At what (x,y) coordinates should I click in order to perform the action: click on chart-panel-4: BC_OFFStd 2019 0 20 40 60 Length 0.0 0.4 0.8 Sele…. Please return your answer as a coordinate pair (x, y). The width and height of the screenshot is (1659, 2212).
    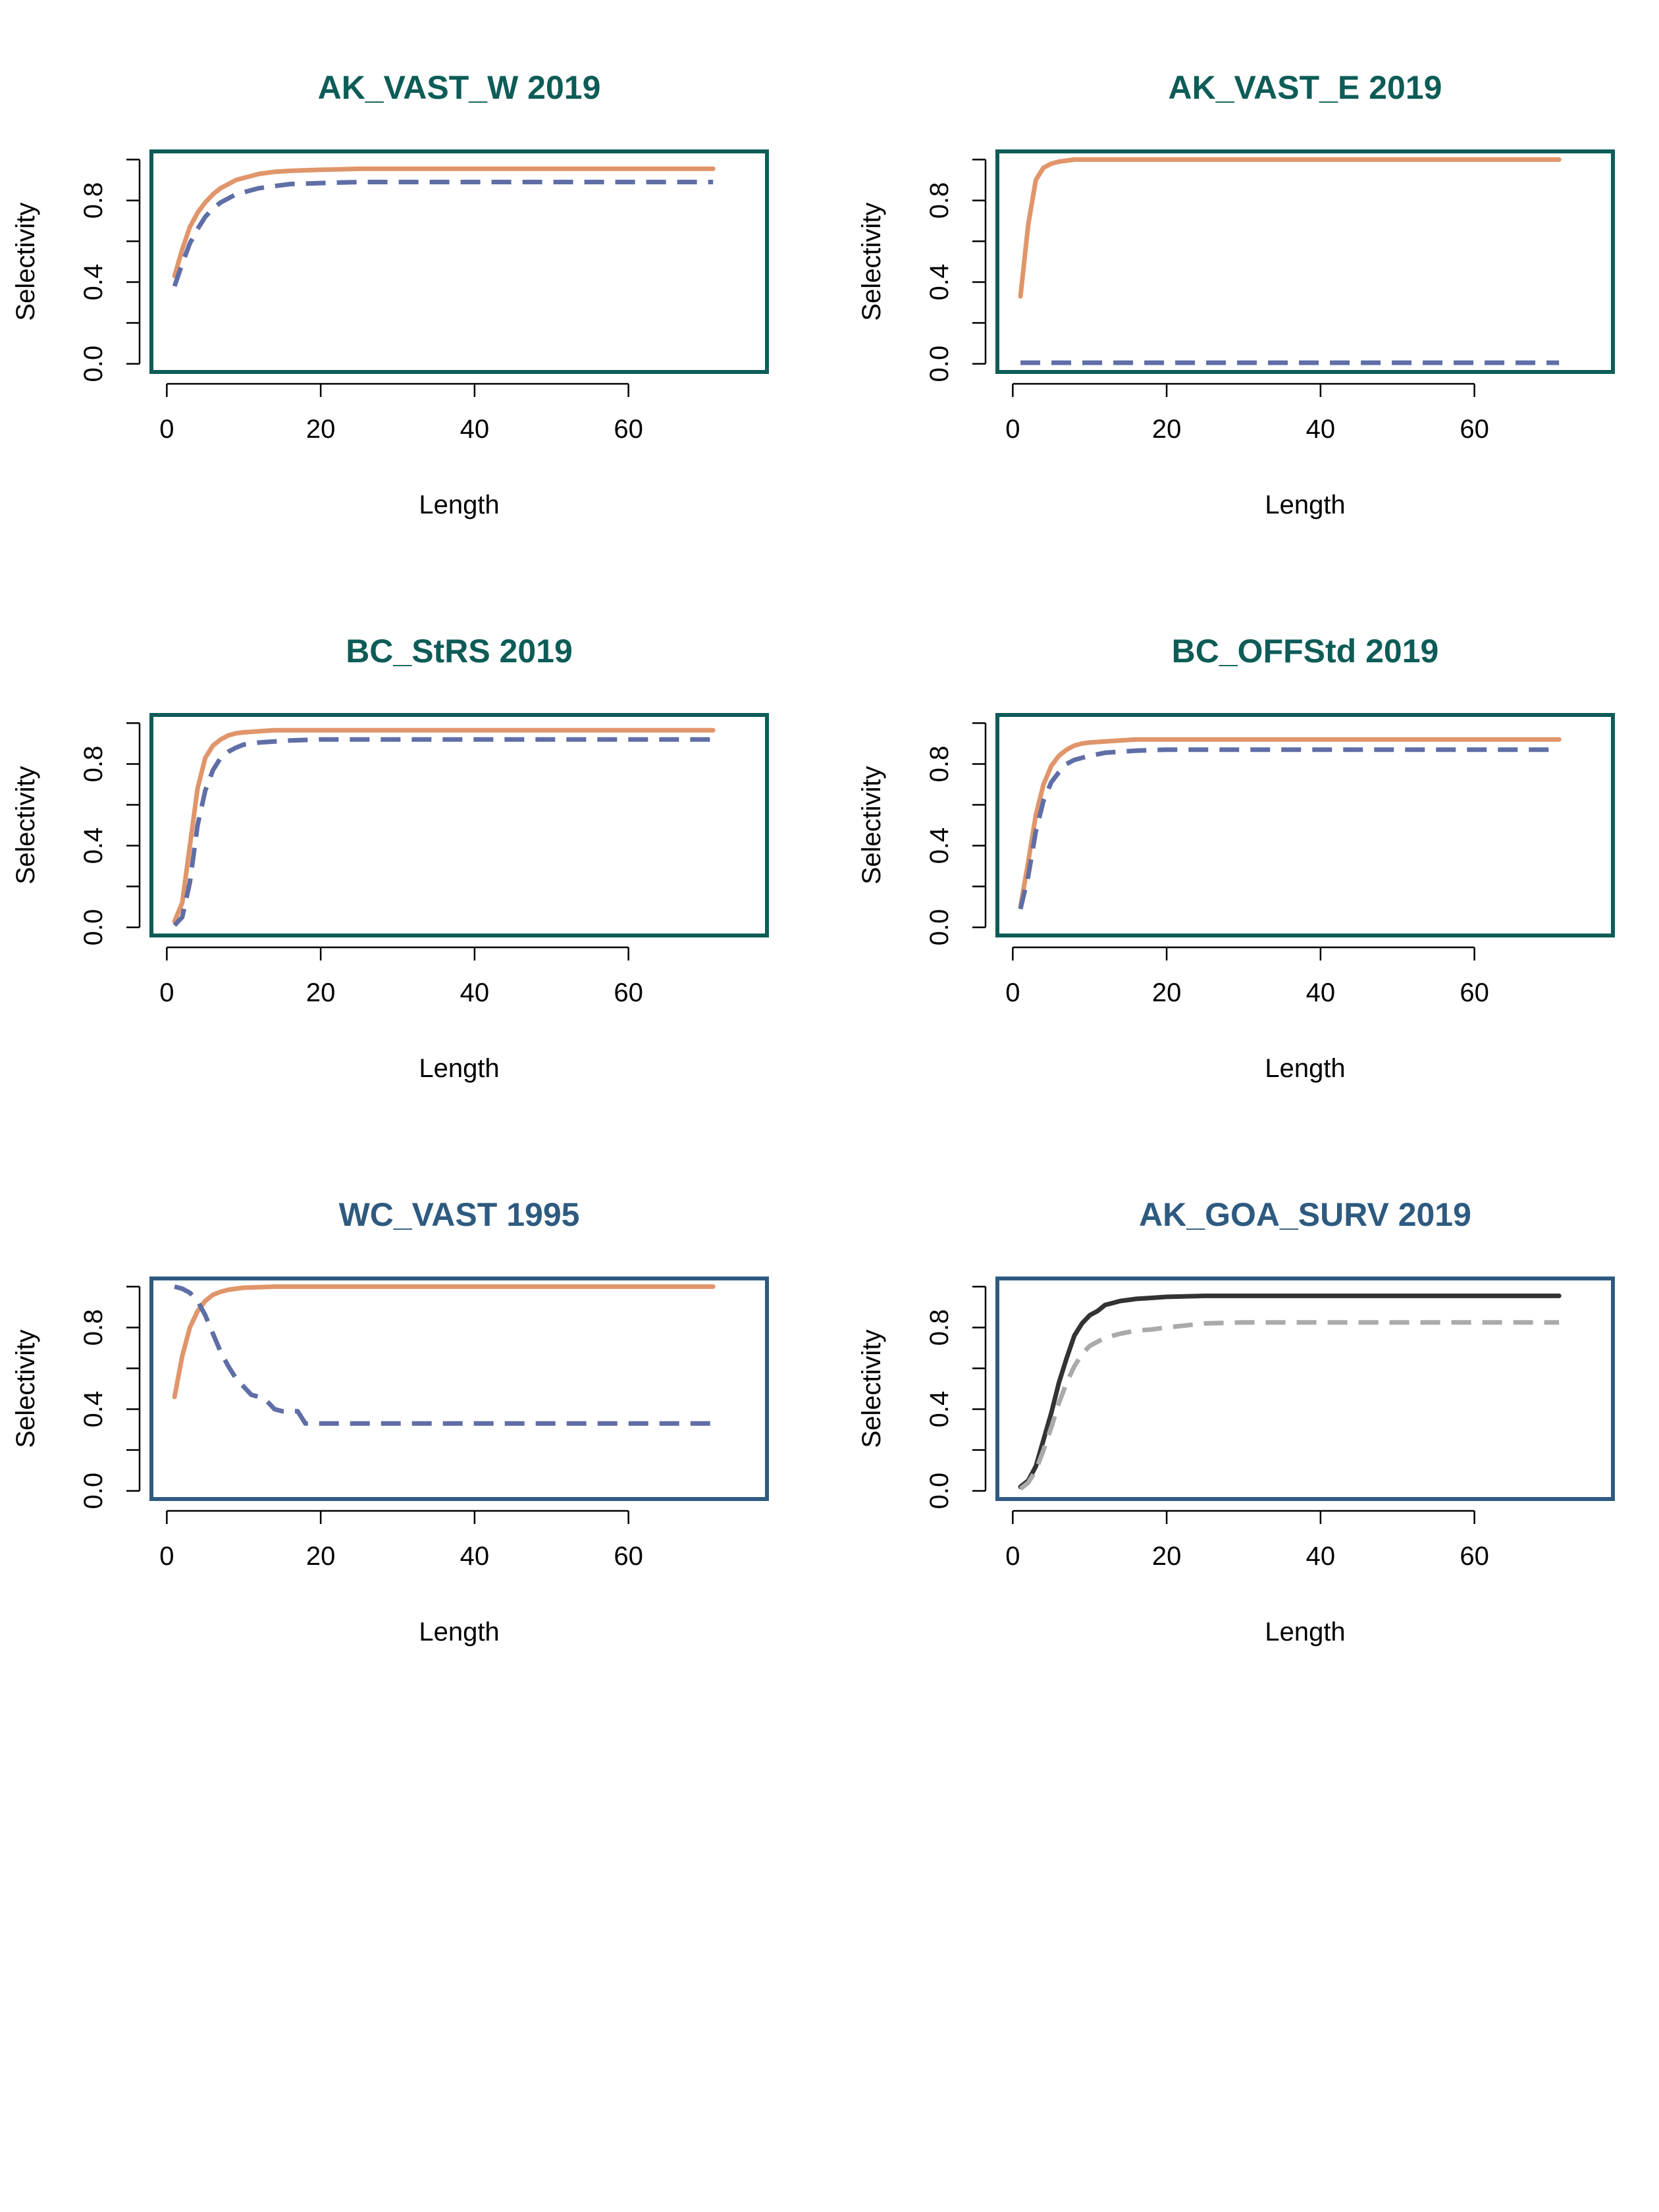
    Looking at the image, I should click on (1236, 858).